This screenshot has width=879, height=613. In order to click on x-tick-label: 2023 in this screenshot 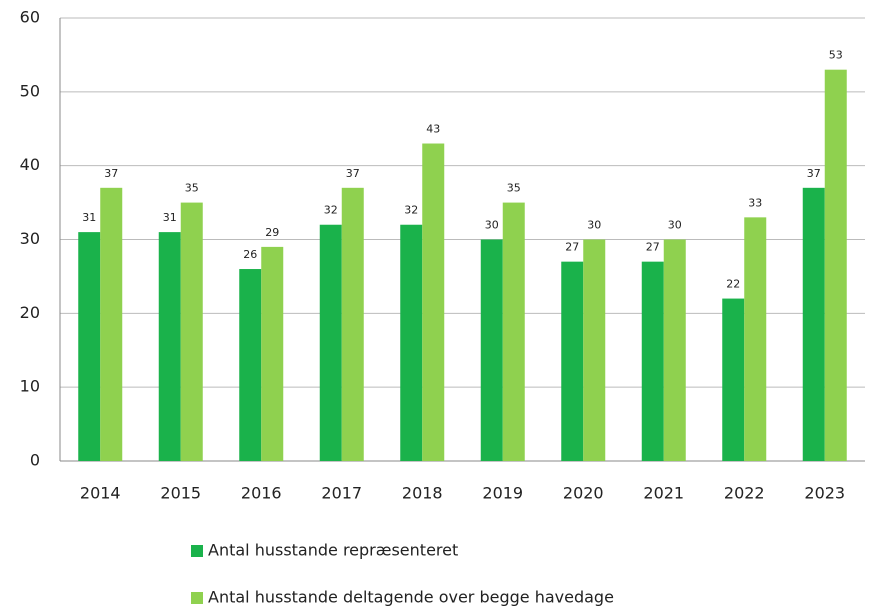, I will do `click(824, 493)`.